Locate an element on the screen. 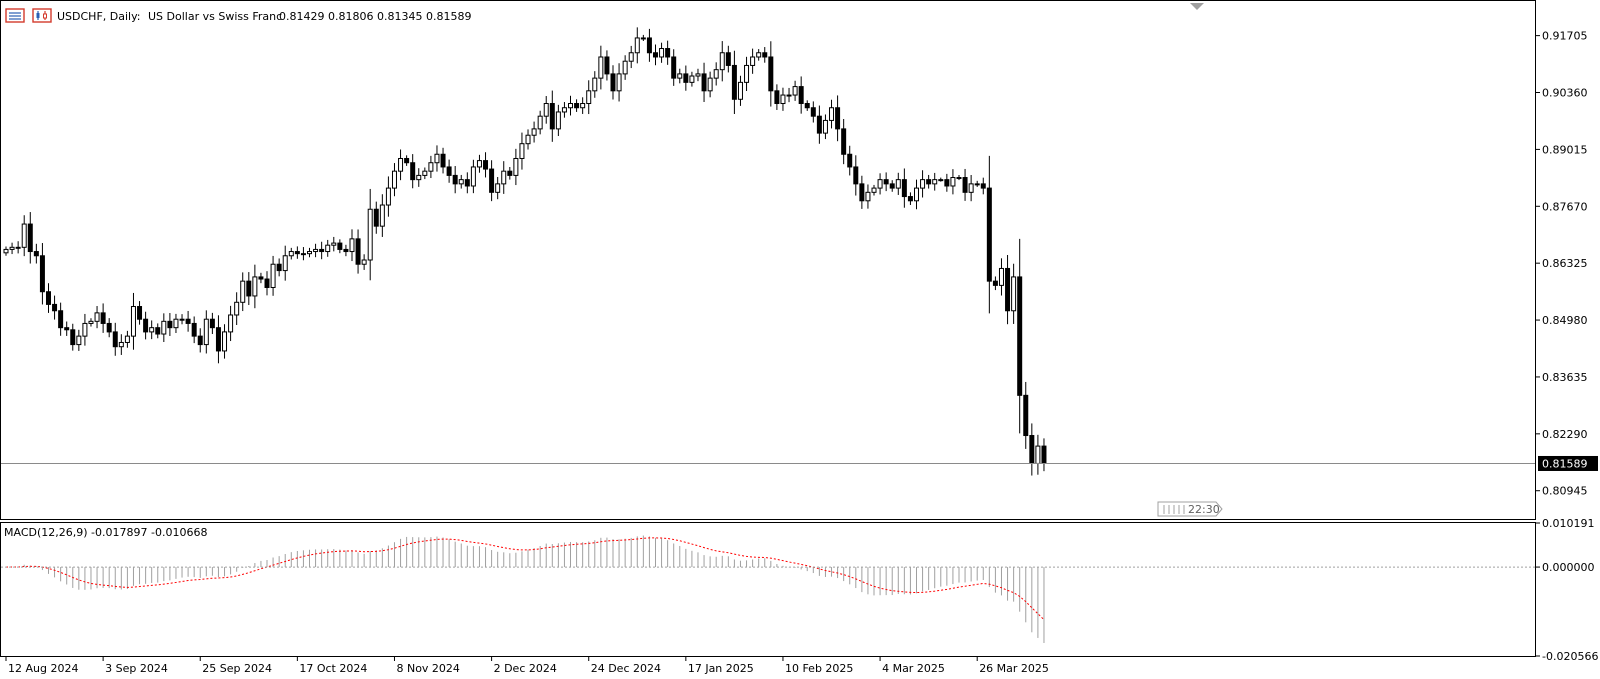 The image size is (1600, 679). time-tick-label: 25 Sep 2024 is located at coordinates (237, 668).